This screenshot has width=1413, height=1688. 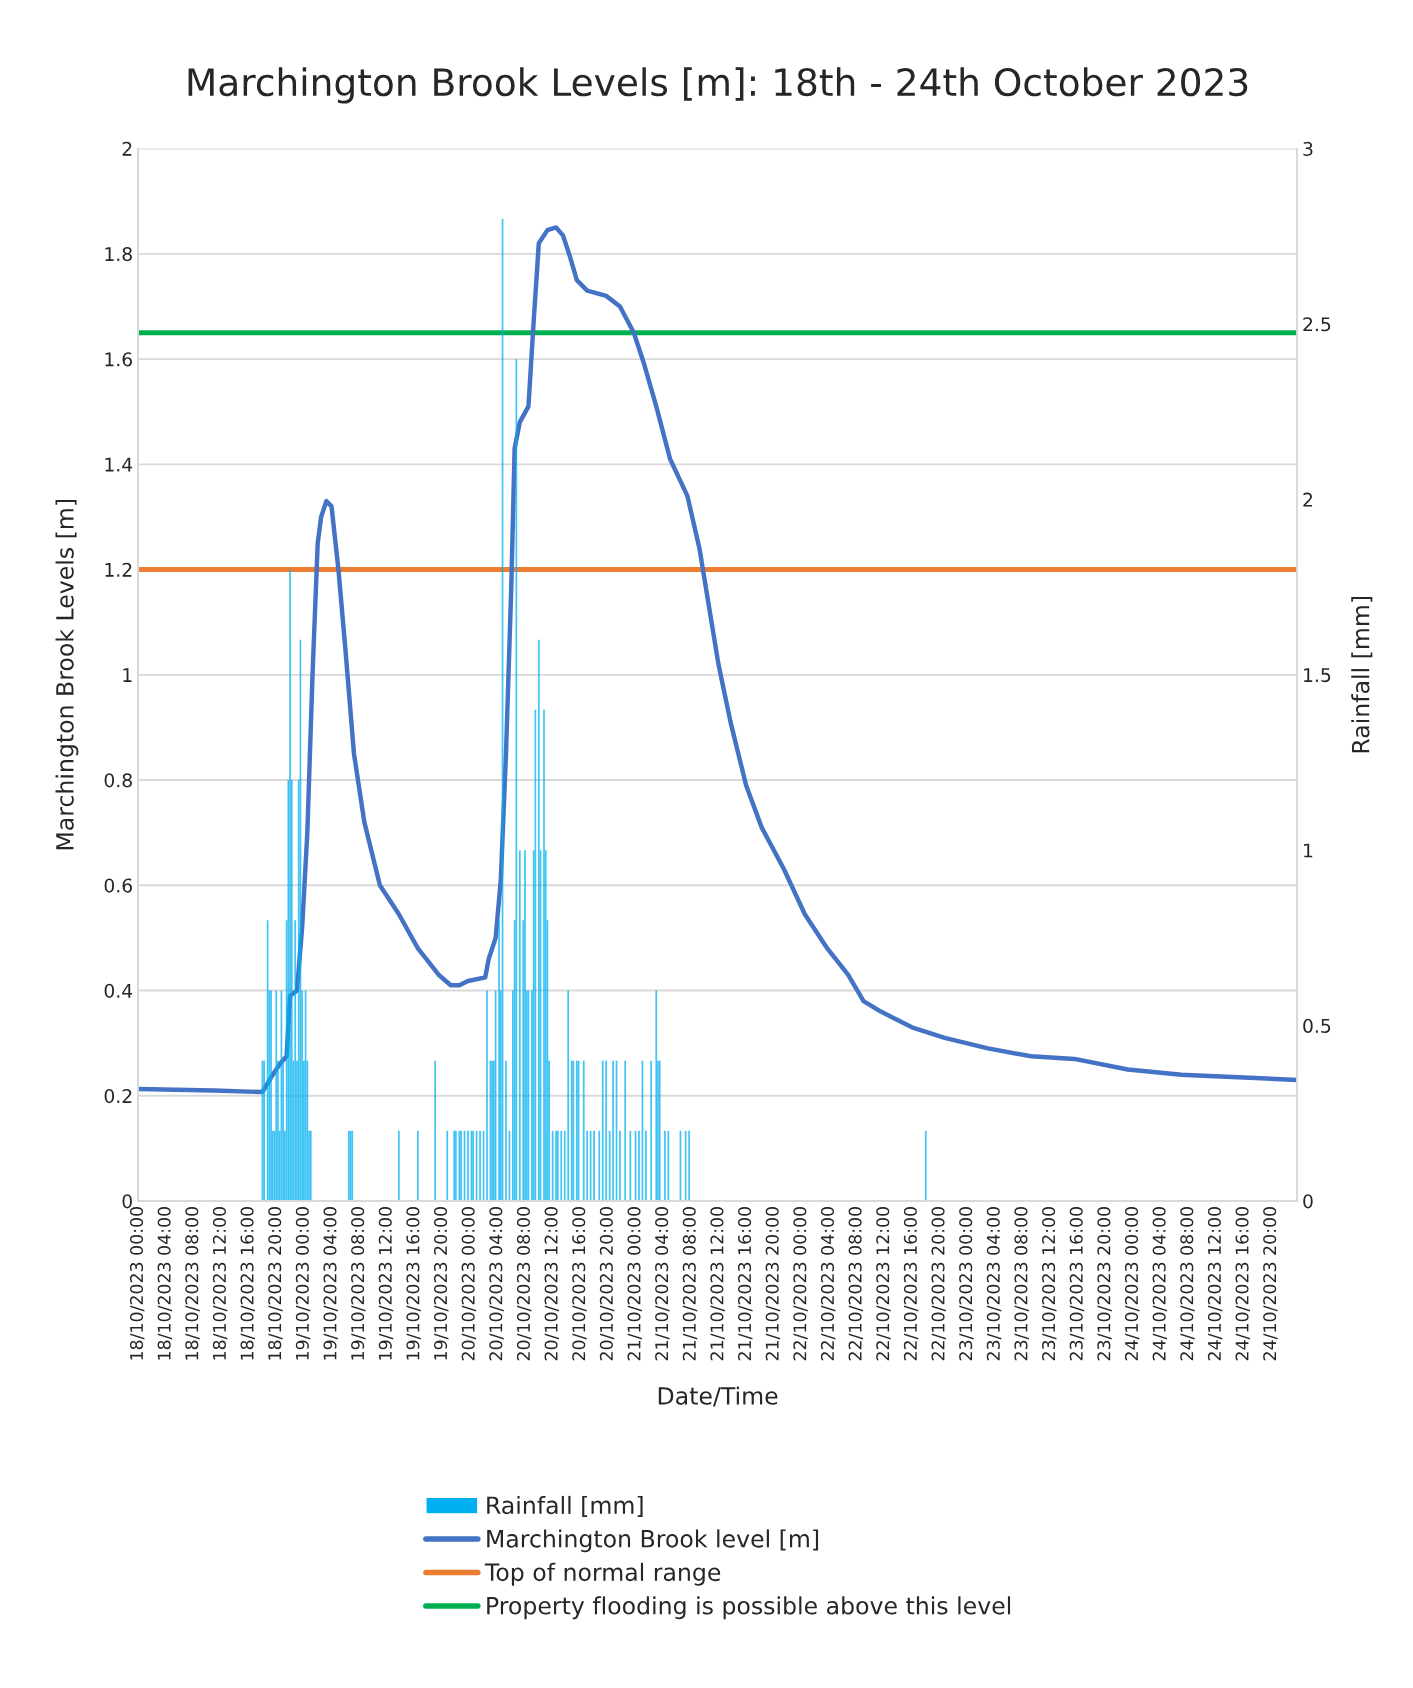 What do you see at coordinates (1187, 1284) in the screenshot?
I see `x-tick-label: 24/10/2023 08:00` at bounding box center [1187, 1284].